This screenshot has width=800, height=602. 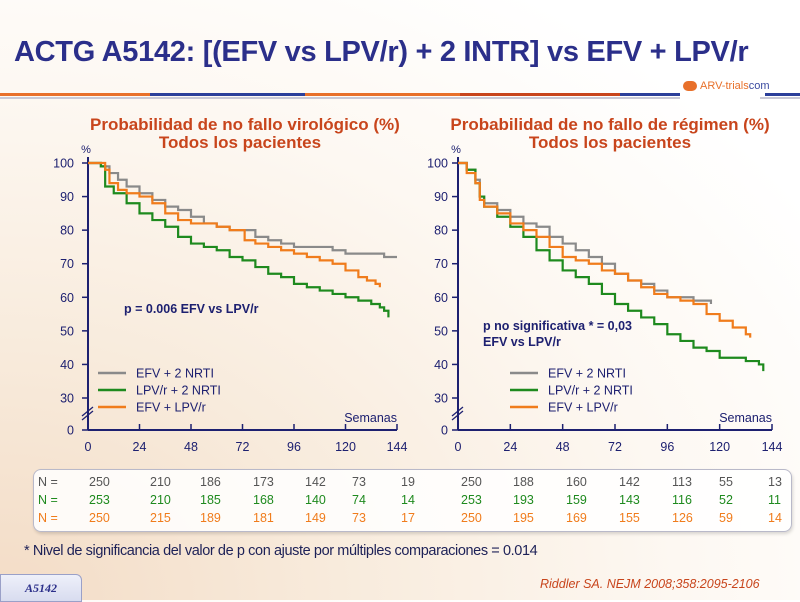 What do you see at coordinates (523, 518) in the screenshot?
I see `n-cell-right: 195` at bounding box center [523, 518].